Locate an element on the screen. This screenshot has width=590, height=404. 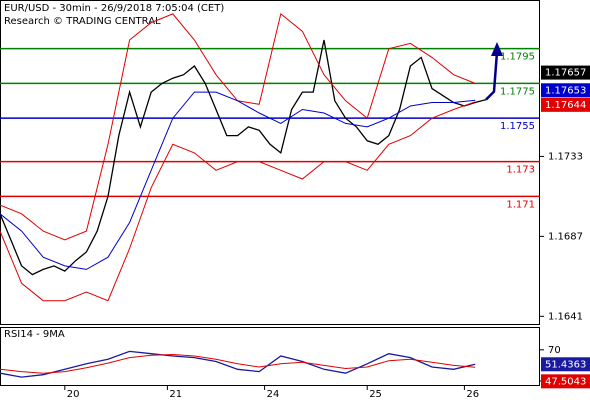
level-label: 1.171 is located at coordinates (520, 204).